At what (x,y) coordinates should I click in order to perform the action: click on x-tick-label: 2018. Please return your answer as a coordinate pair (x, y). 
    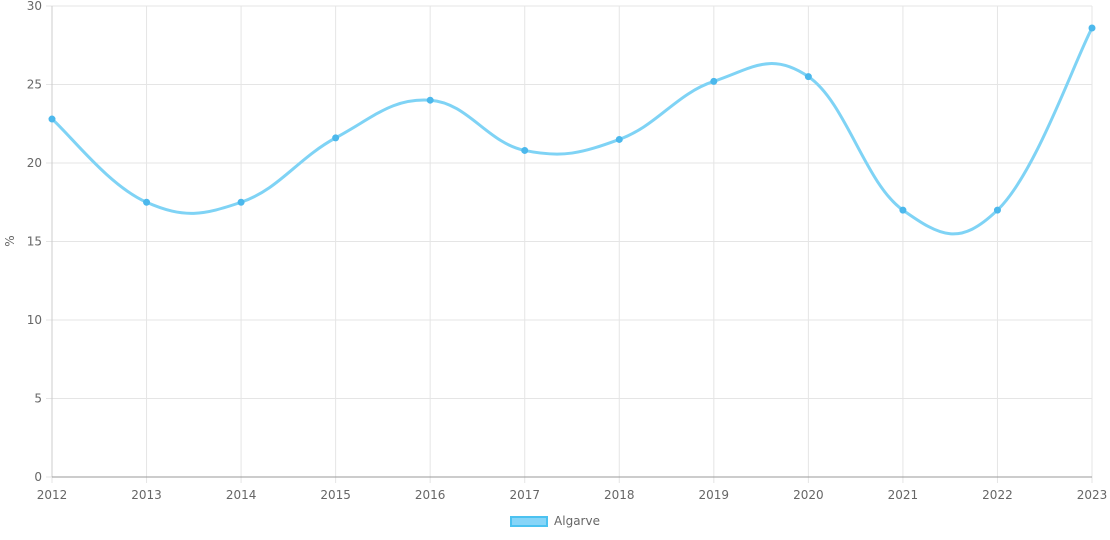
    Looking at the image, I should click on (619, 495).